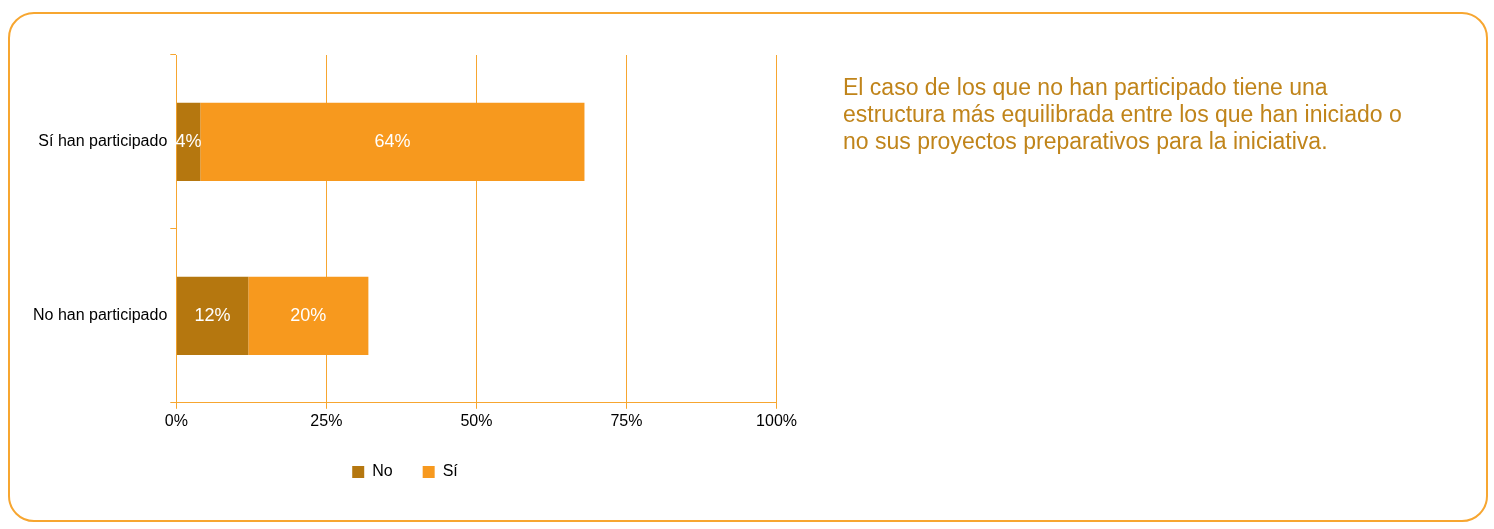 The width and height of the screenshot is (1494, 529). Describe the element at coordinates (176, 420) in the screenshot. I see `x-tick-label: 0%` at that location.